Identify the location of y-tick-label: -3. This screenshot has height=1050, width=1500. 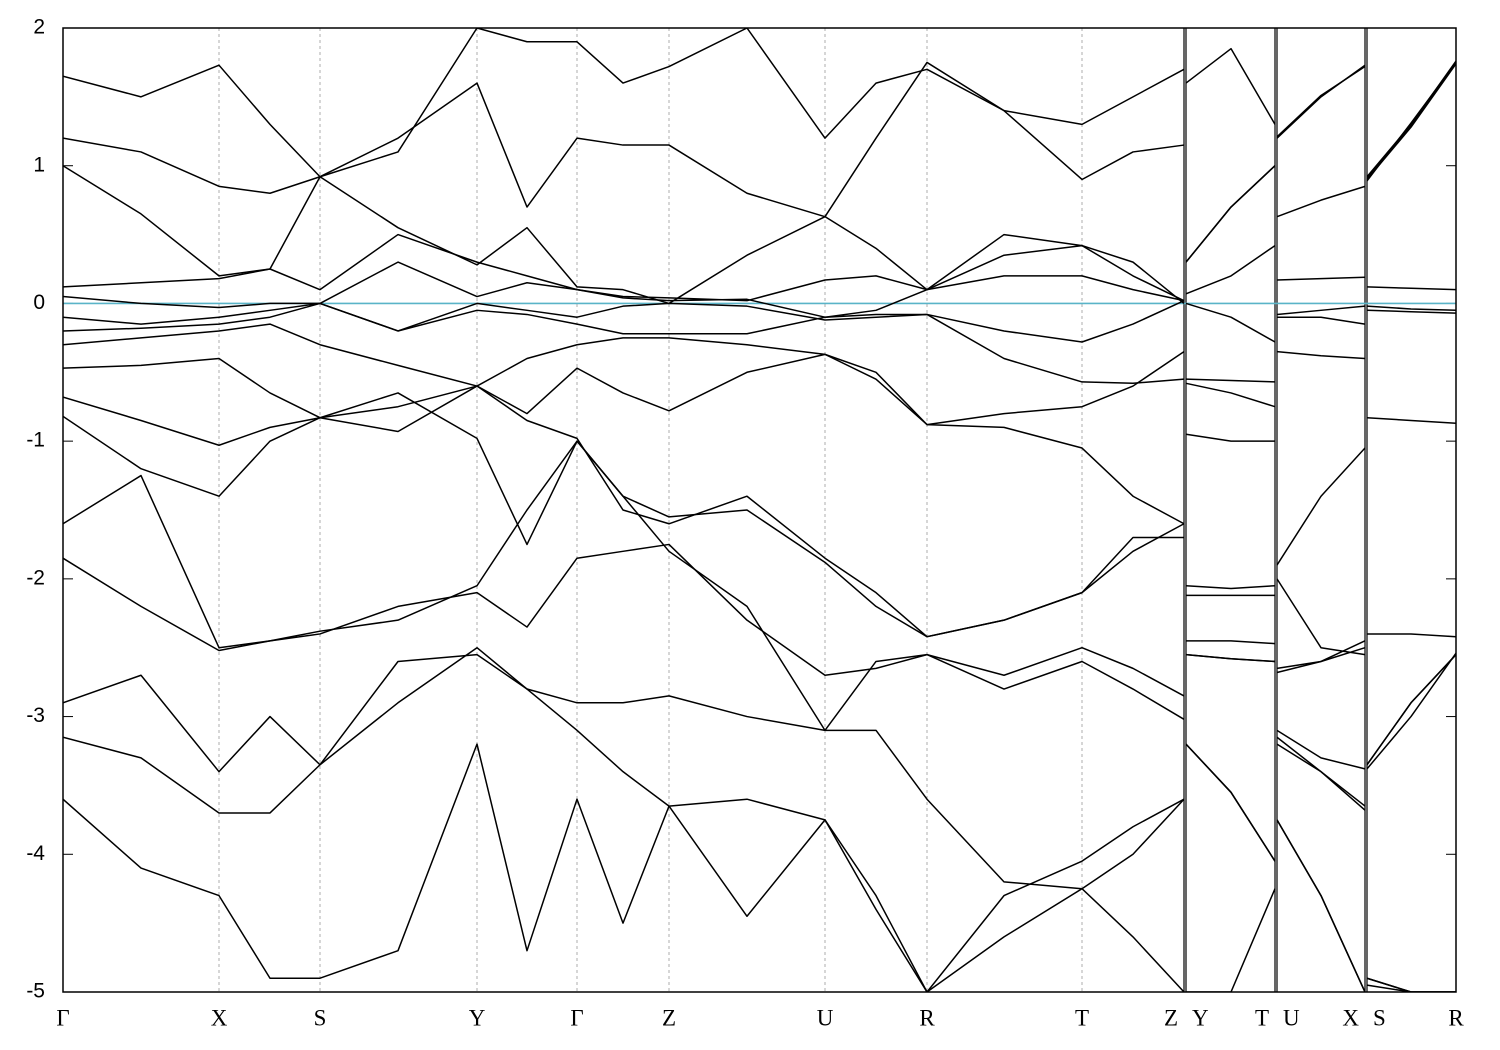
(35, 715).